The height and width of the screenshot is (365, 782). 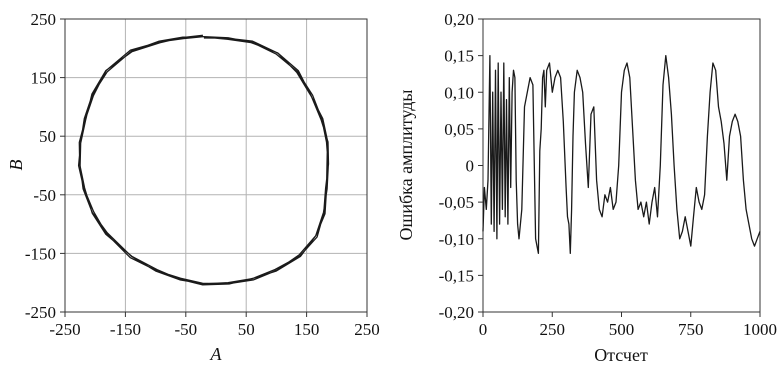 I want to click on right-x-tick-label: 250, so click(x=553, y=329).